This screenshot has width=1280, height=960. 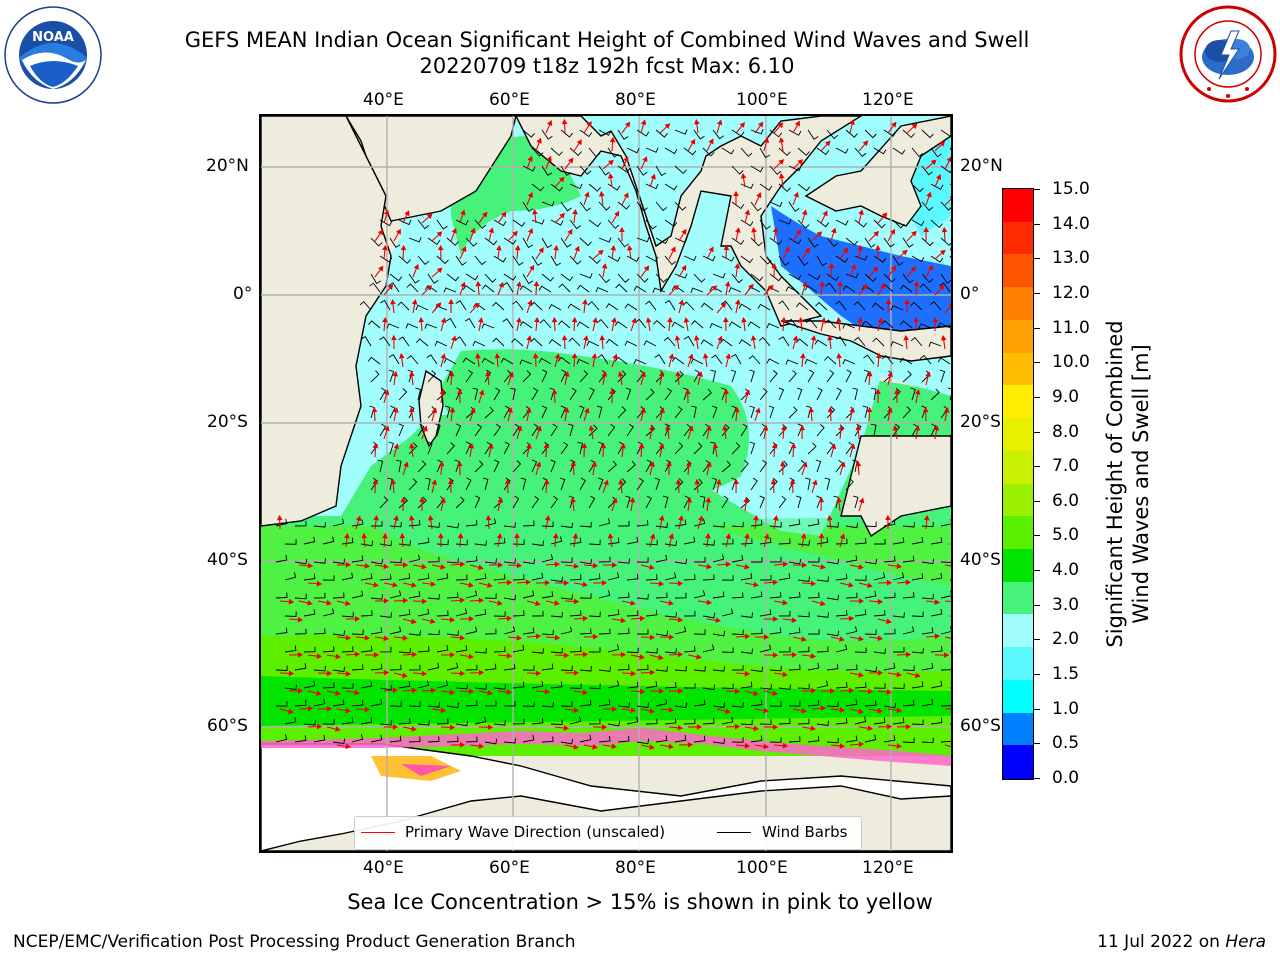 What do you see at coordinates (607, 66) in the screenshot?
I see `forecast-subtitle: 20220709 t18z 192h fcst Max: 6.10` at bounding box center [607, 66].